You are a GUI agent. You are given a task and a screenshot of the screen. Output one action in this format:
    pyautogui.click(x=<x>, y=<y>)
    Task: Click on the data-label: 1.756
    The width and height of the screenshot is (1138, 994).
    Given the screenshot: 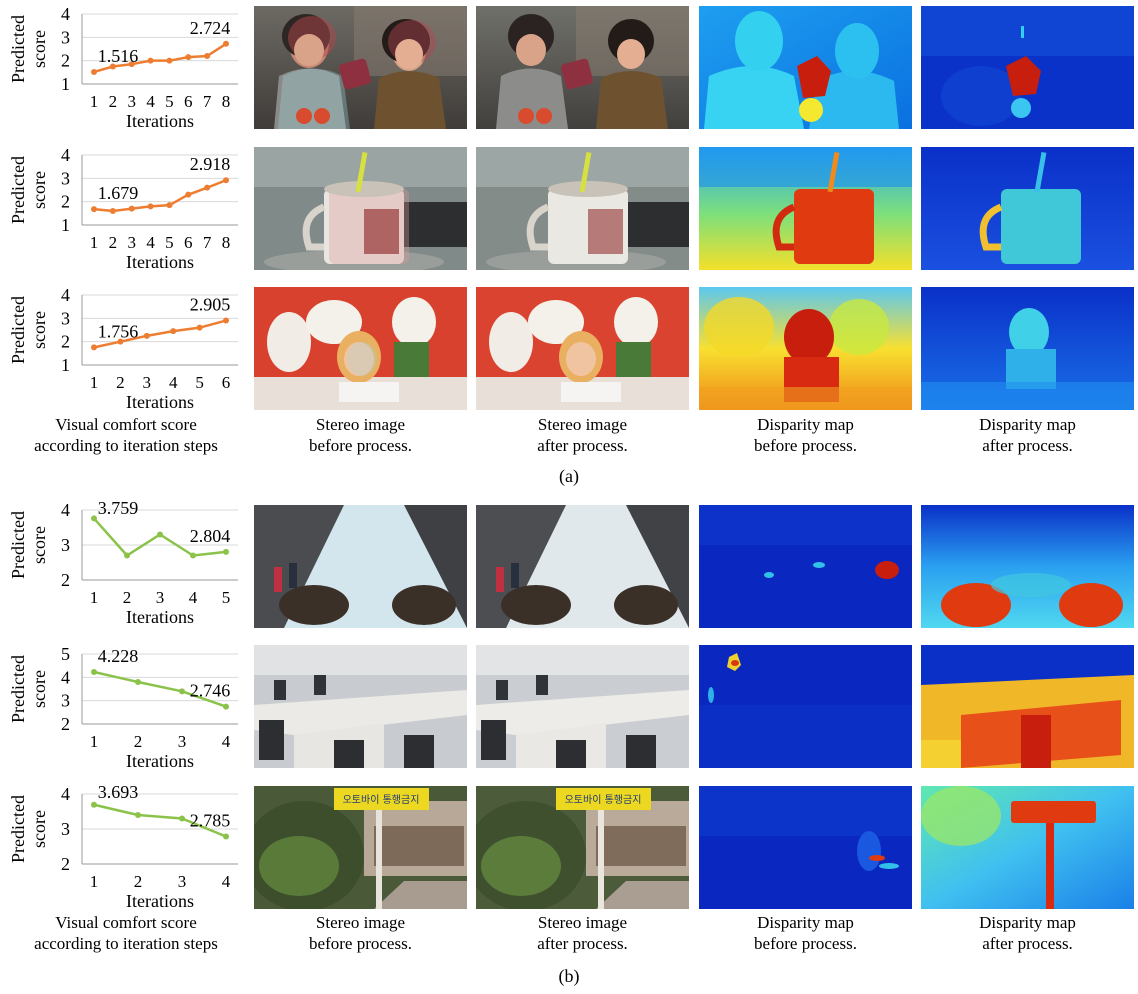 What is the action you would take?
    pyautogui.click(x=118, y=331)
    